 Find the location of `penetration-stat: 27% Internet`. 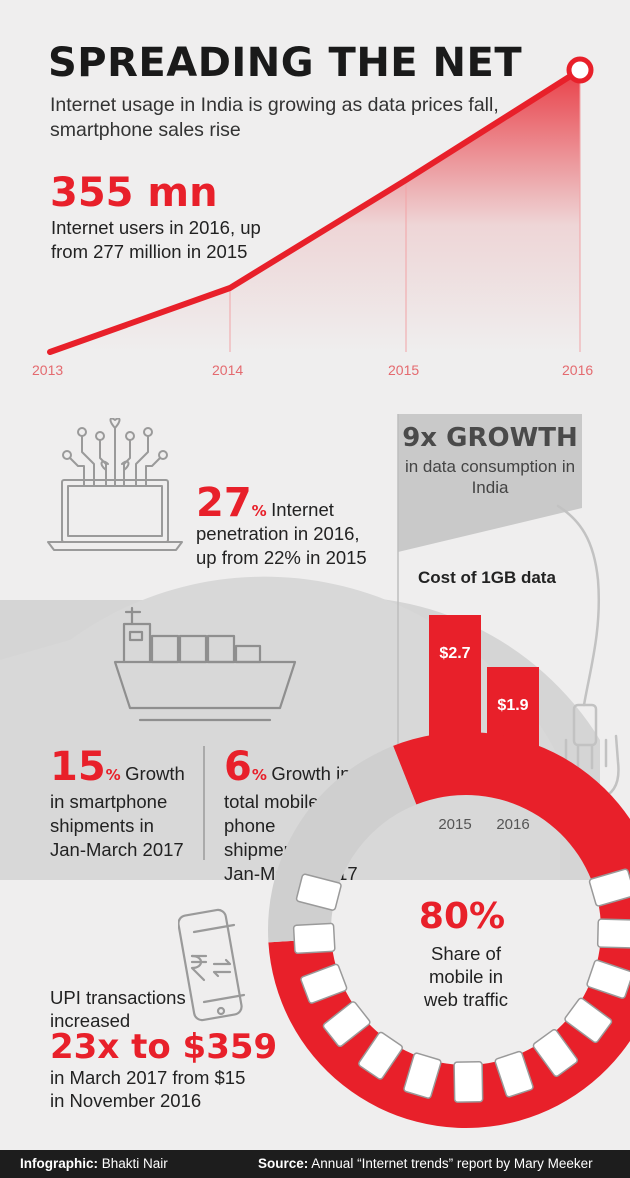

penetration-stat: 27% Internet is located at coordinates (265, 503).